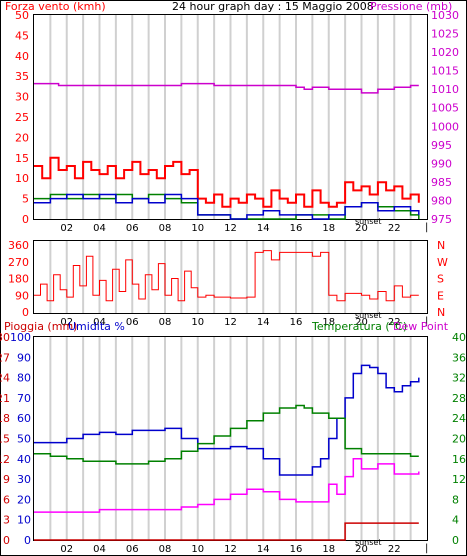  I want to click on direction-tick-label: 90, so click(22, 295).